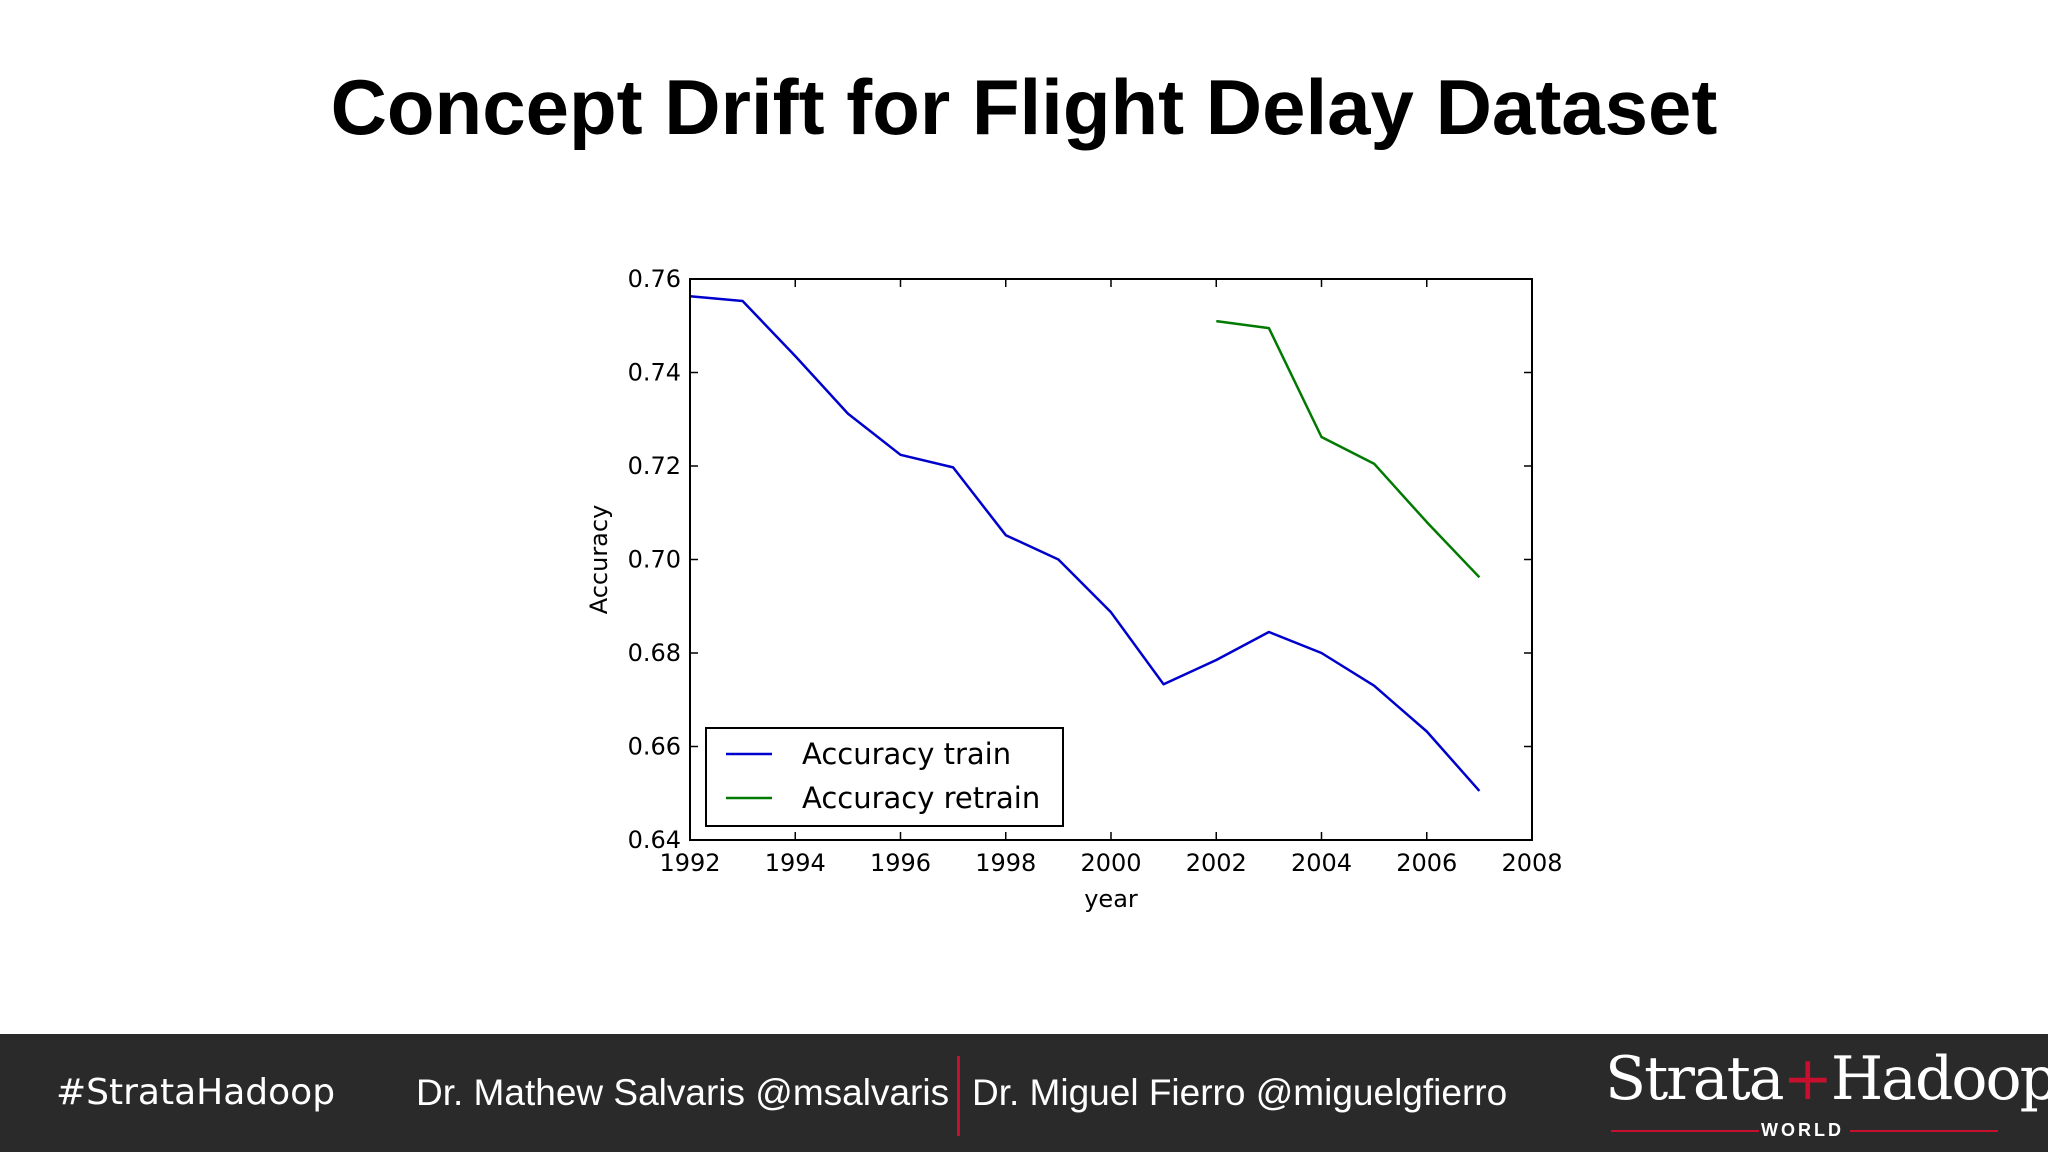 The height and width of the screenshot is (1152, 2048). What do you see at coordinates (654, 560) in the screenshot?
I see `y-tick-label: 0.70` at bounding box center [654, 560].